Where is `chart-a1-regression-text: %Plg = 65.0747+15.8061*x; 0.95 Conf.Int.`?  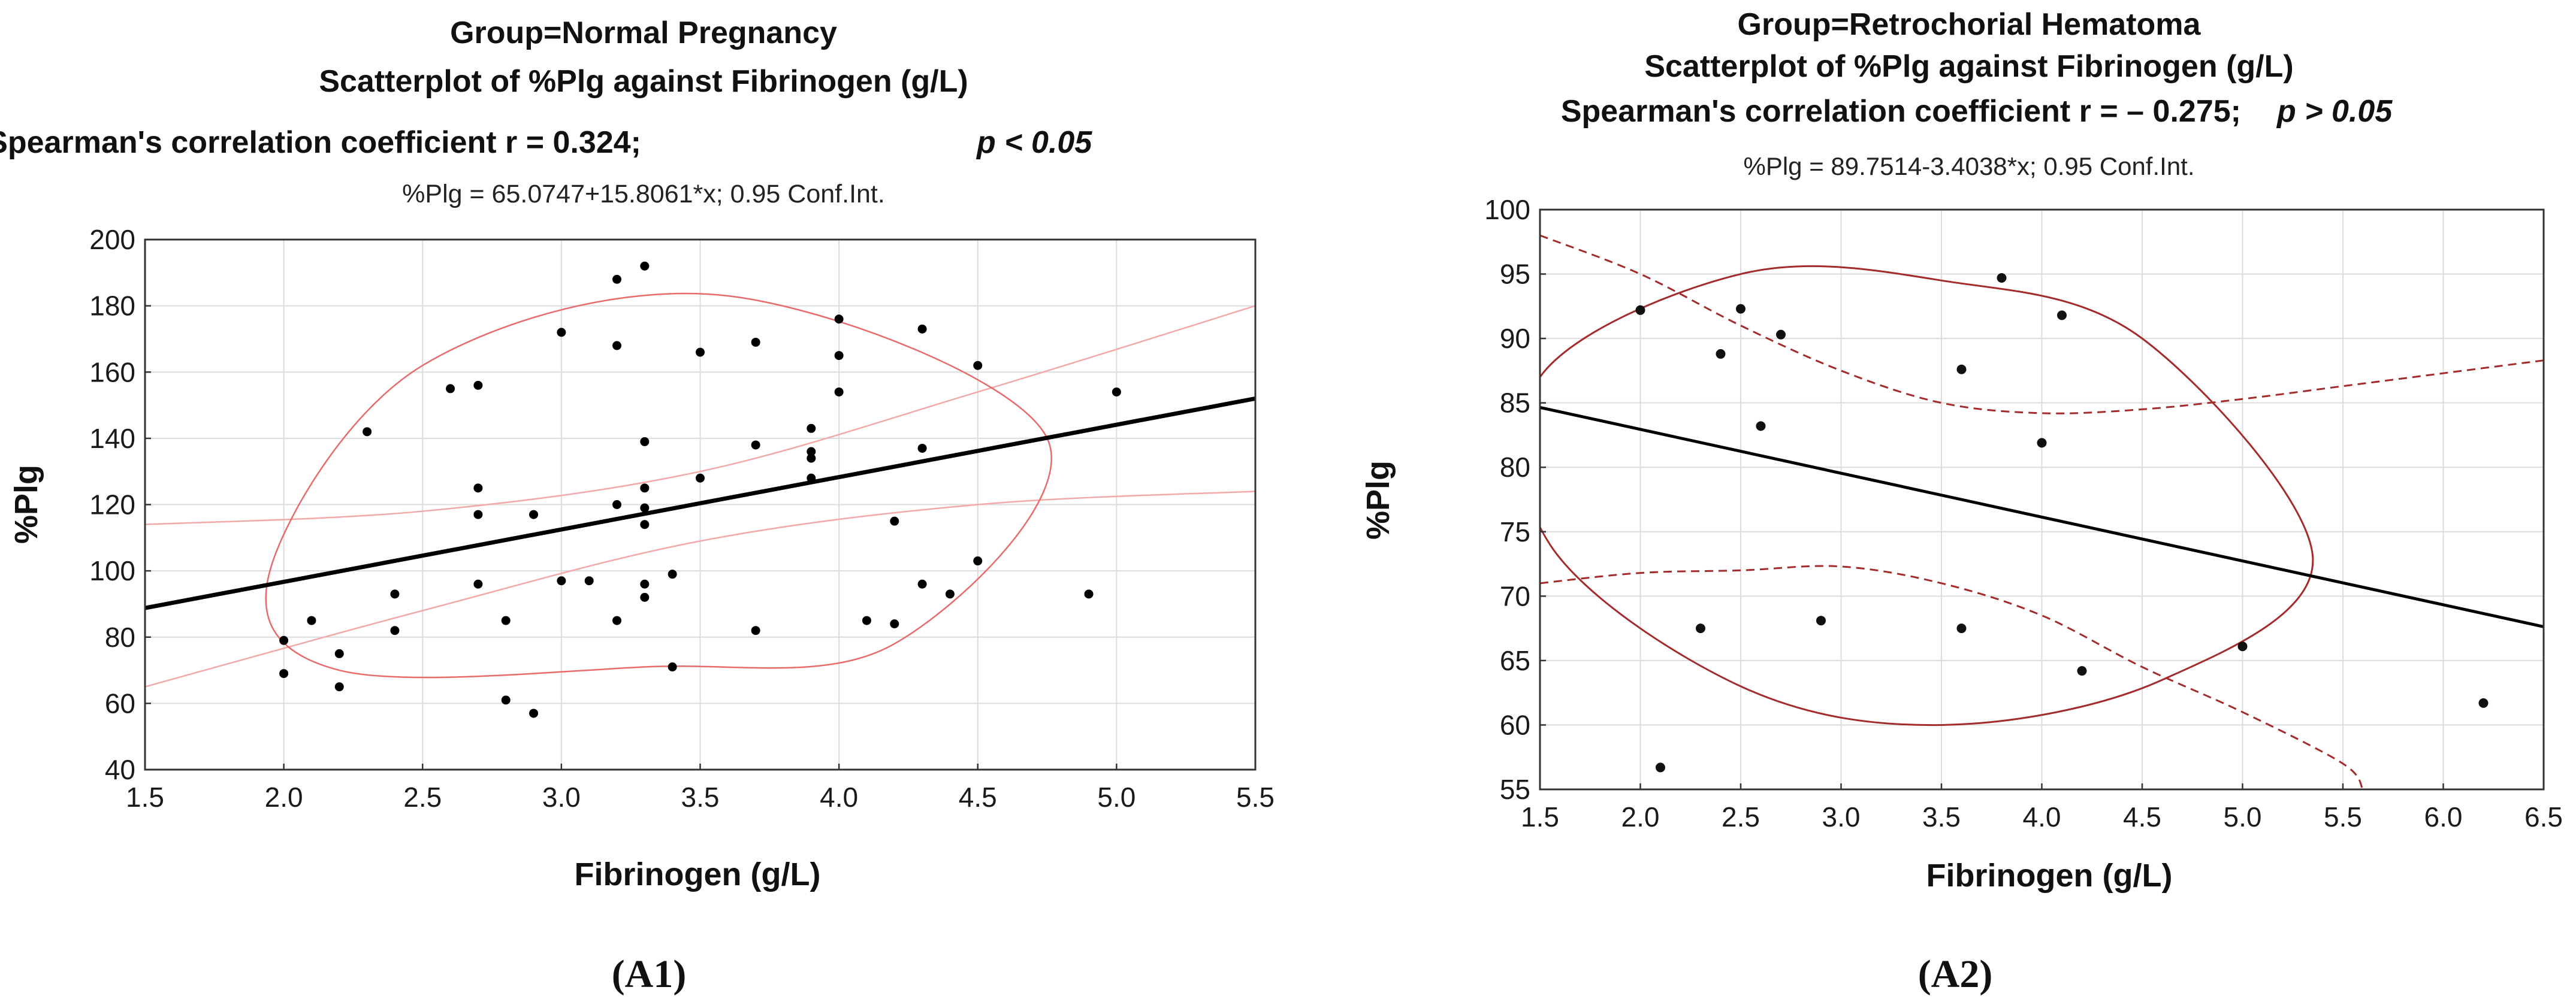
chart-a1-regression-text: %Plg = 65.0747+15.8061*x; 0.95 Conf.Int. is located at coordinates (644, 194).